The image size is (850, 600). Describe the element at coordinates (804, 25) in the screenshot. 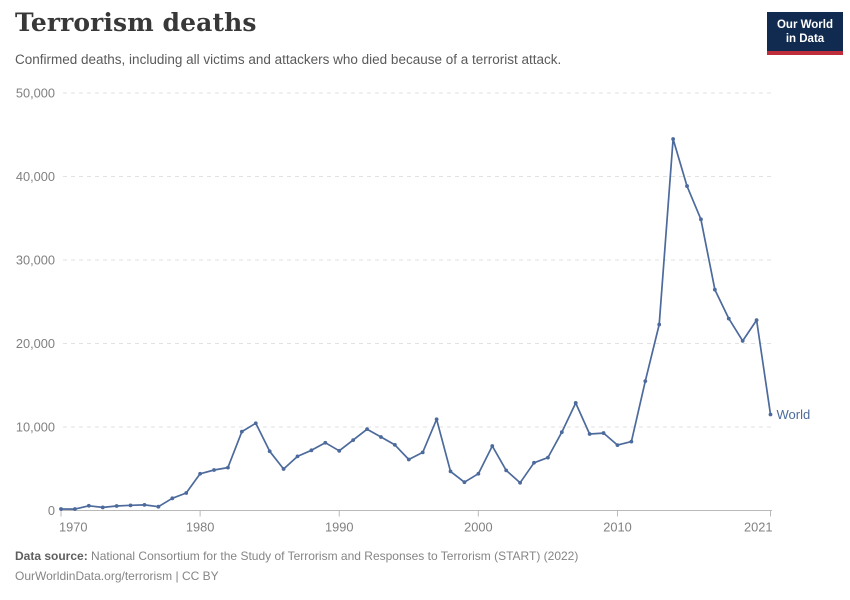

I see `owid-logo-line1: Our World` at that location.